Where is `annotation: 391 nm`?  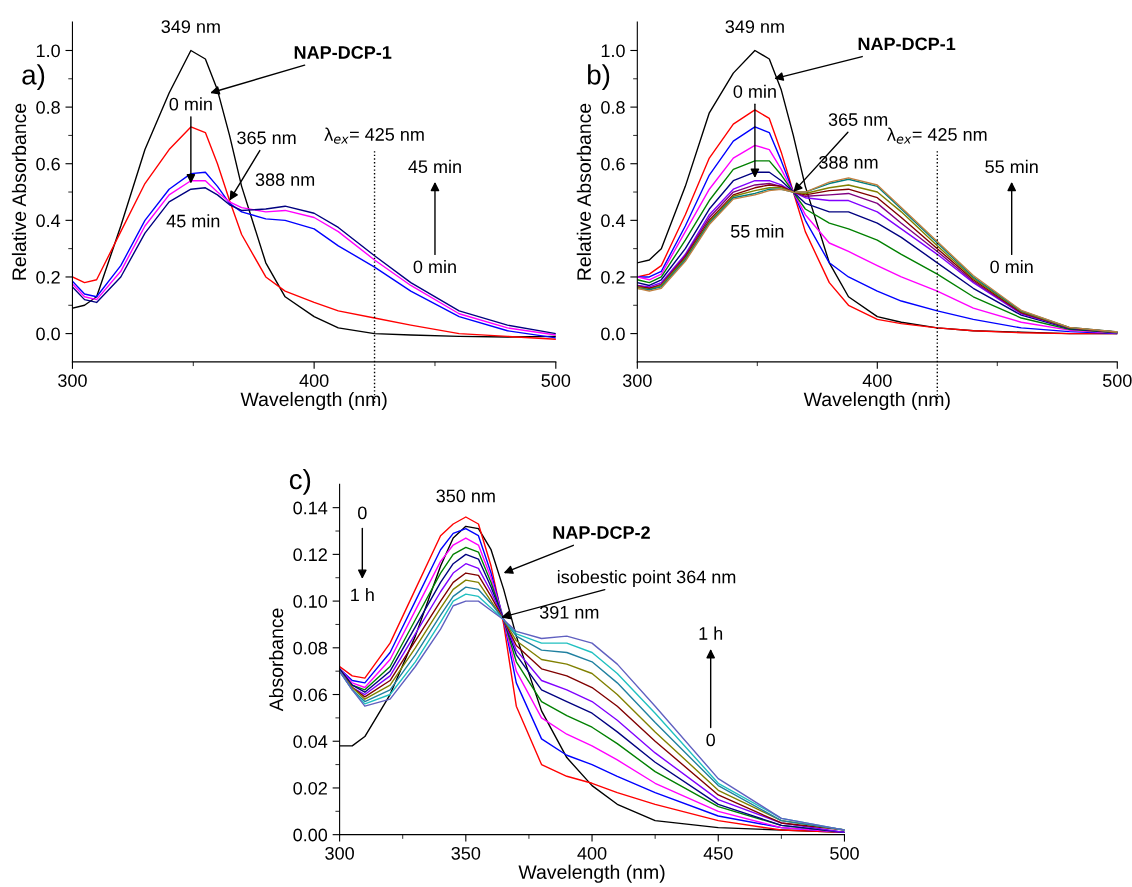 annotation: 391 nm is located at coordinates (569, 612).